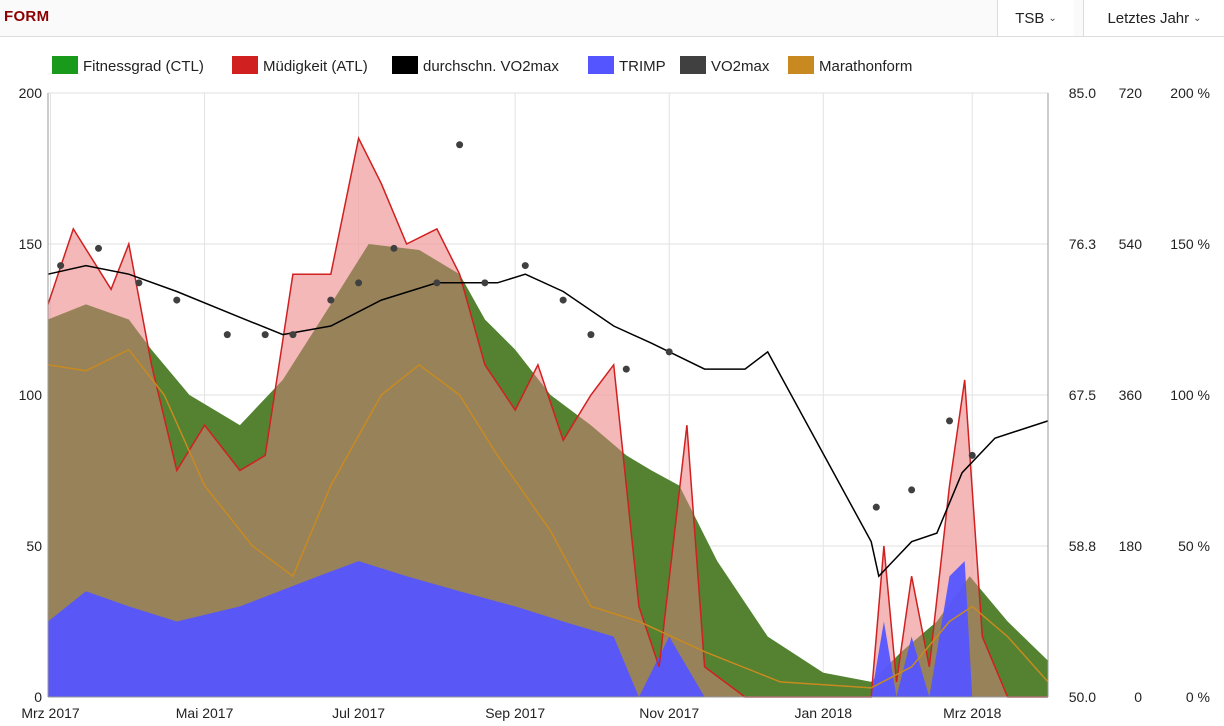 Image resolution: width=1224 pixels, height=726 pixels. What do you see at coordinates (31, 395) in the screenshot?
I see `y-tick-label: 100` at bounding box center [31, 395].